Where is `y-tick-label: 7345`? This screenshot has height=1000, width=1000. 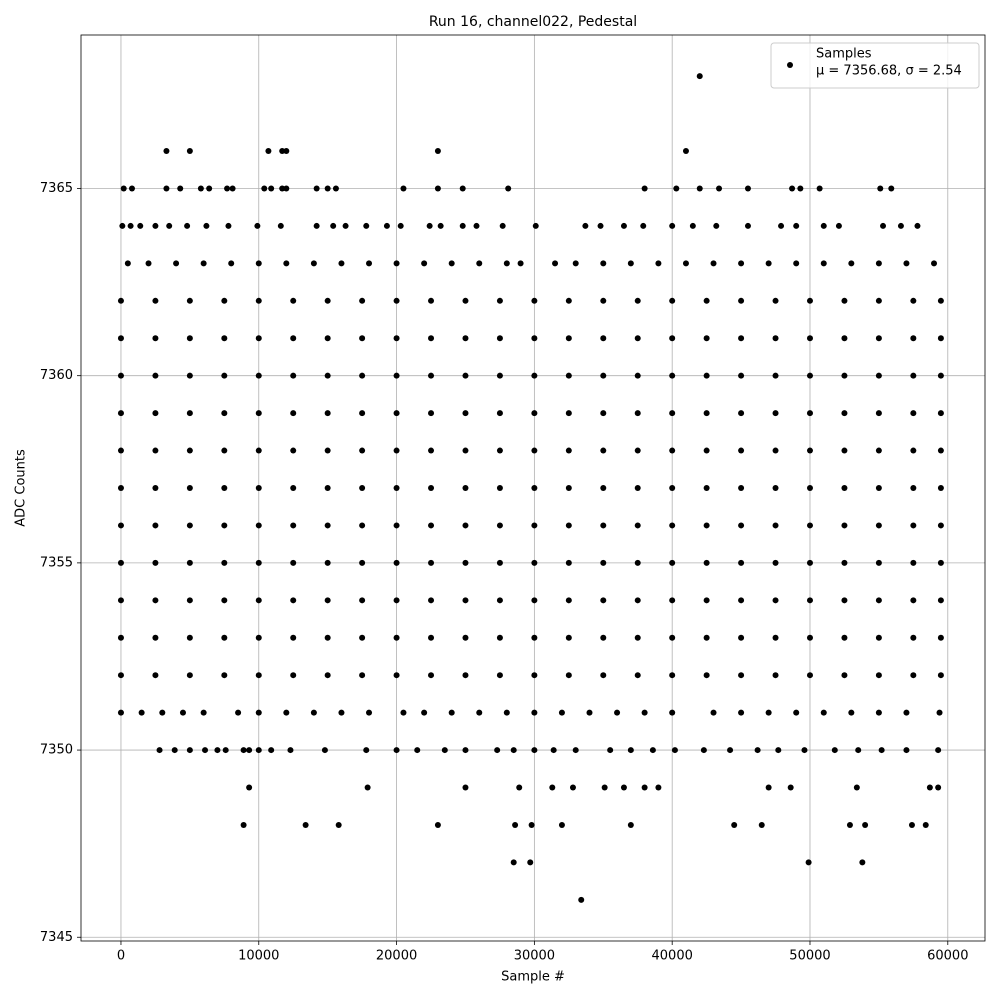 y-tick-label: 7345 is located at coordinates (56, 937).